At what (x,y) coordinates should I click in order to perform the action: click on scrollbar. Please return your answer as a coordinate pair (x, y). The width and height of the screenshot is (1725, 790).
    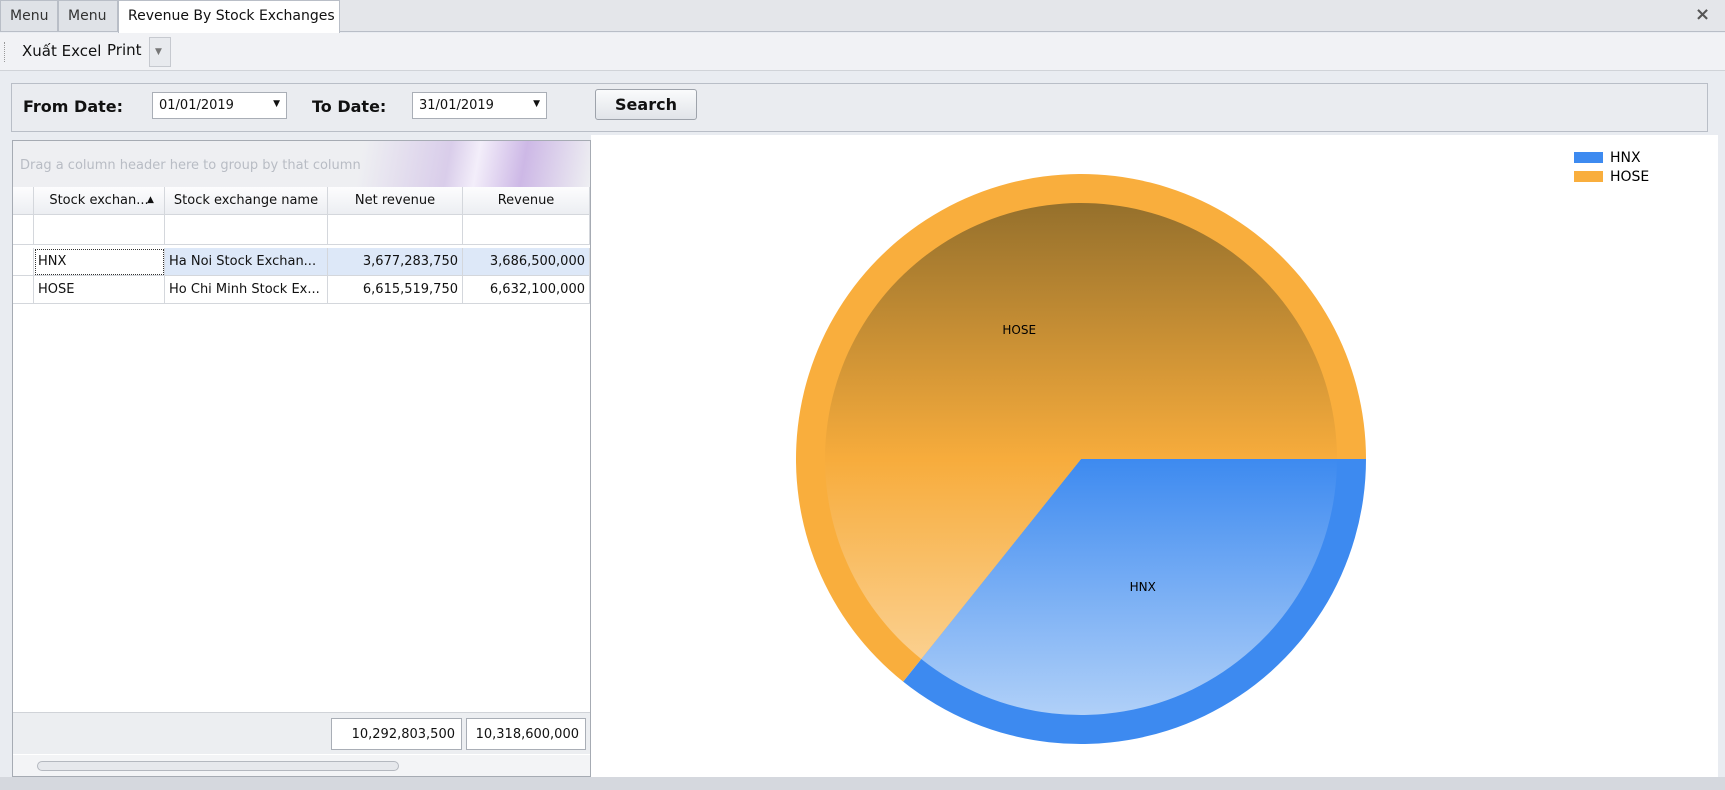
    Looking at the image, I should click on (301, 765).